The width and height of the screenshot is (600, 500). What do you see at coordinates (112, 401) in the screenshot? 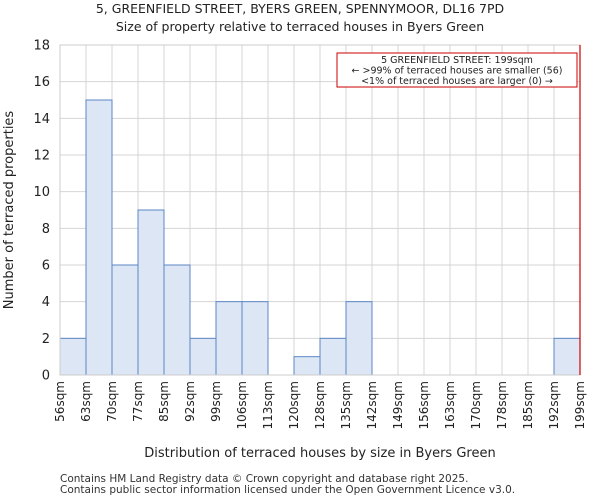
I see `x-tick-label: 70sqm` at bounding box center [112, 401].